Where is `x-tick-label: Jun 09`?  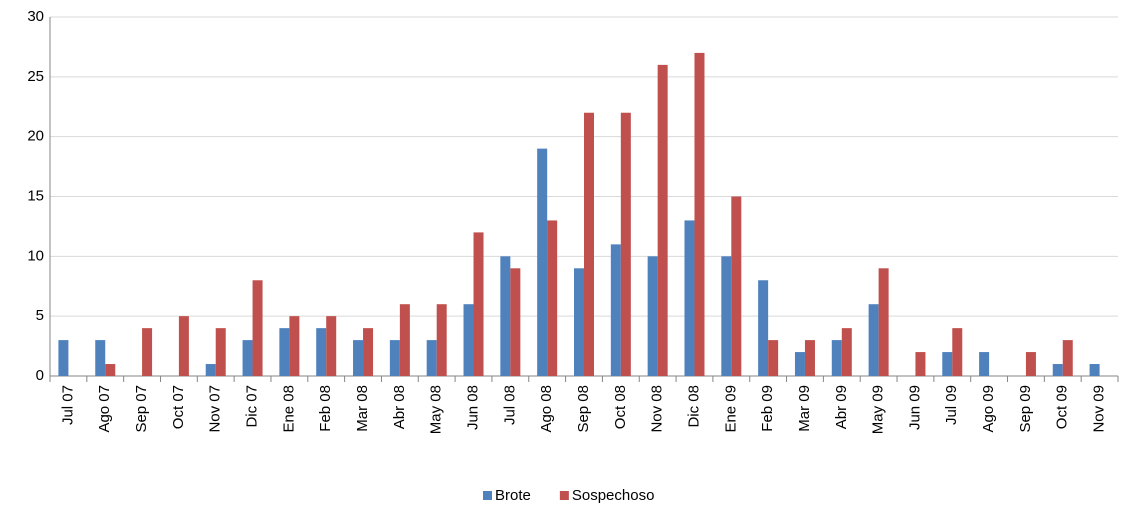 x-tick-label: Jun 09 is located at coordinates (914, 407).